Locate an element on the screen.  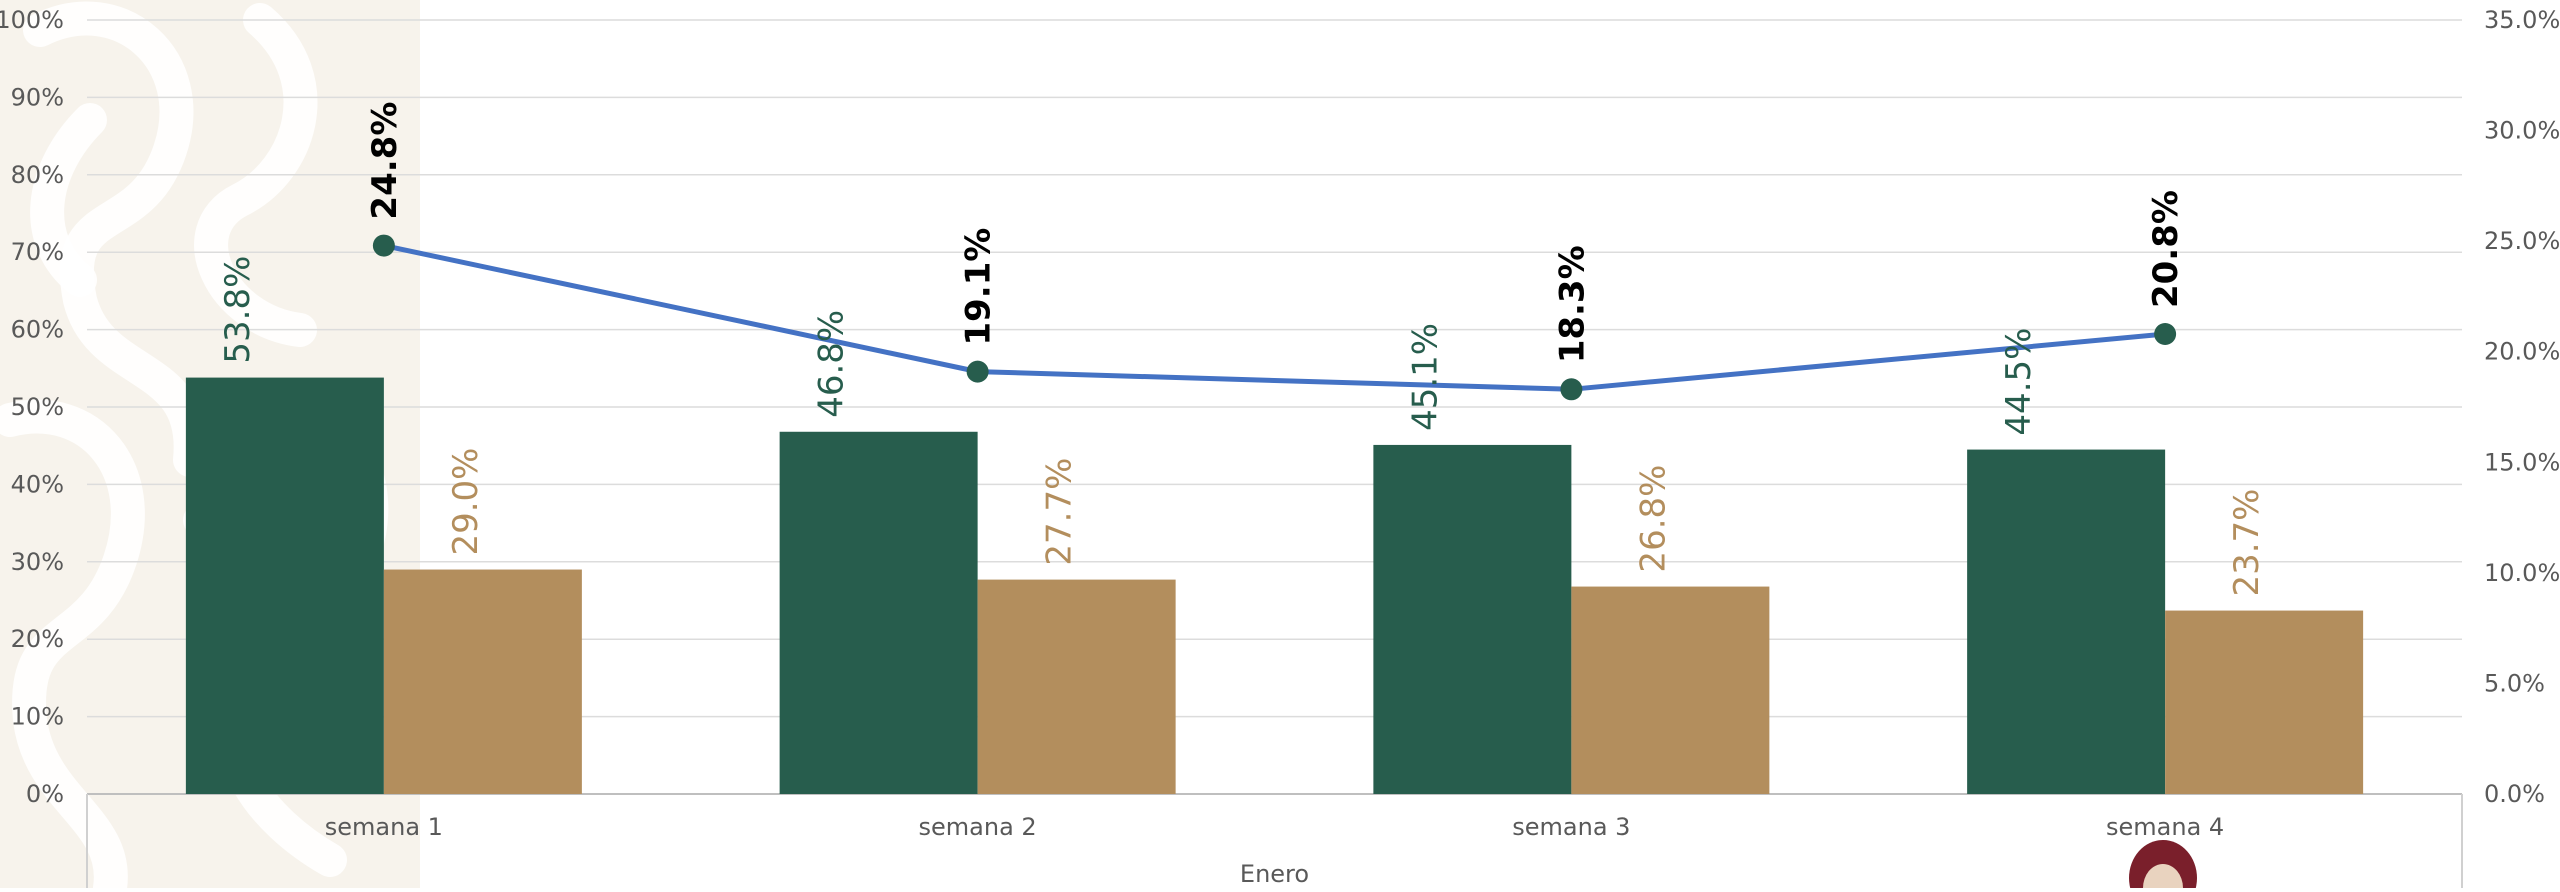
y-left-tick-label: 90% is located at coordinates (37, 97).